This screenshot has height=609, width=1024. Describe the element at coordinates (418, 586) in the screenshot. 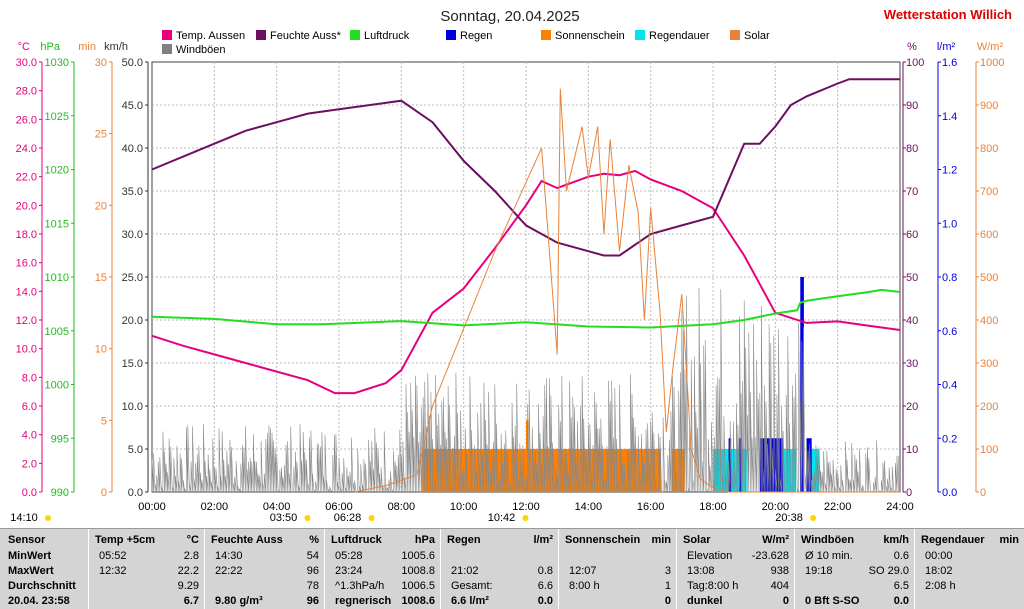

I see `cell-value: 1006.5` at that location.